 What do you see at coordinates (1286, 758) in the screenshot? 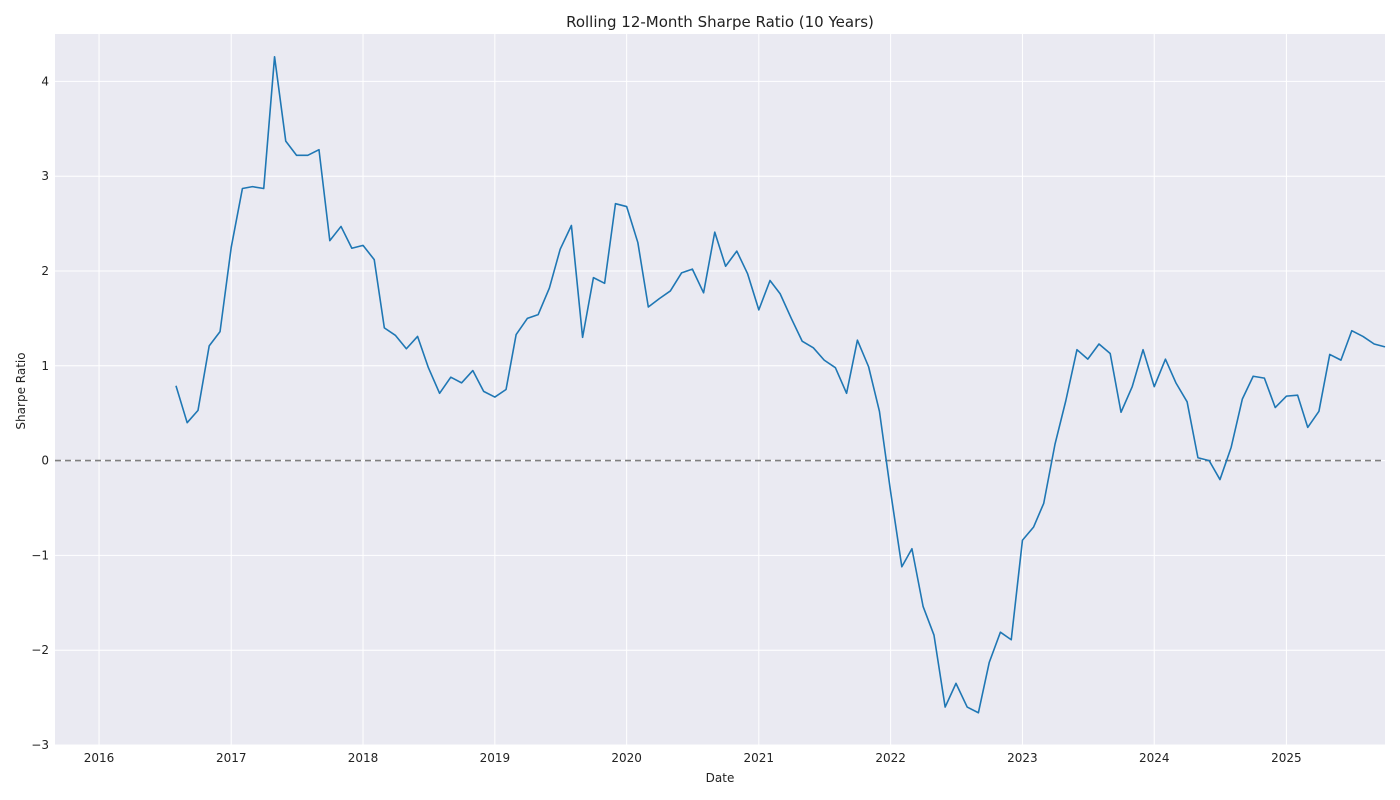
I see `x-tick-label: 2025` at bounding box center [1286, 758].